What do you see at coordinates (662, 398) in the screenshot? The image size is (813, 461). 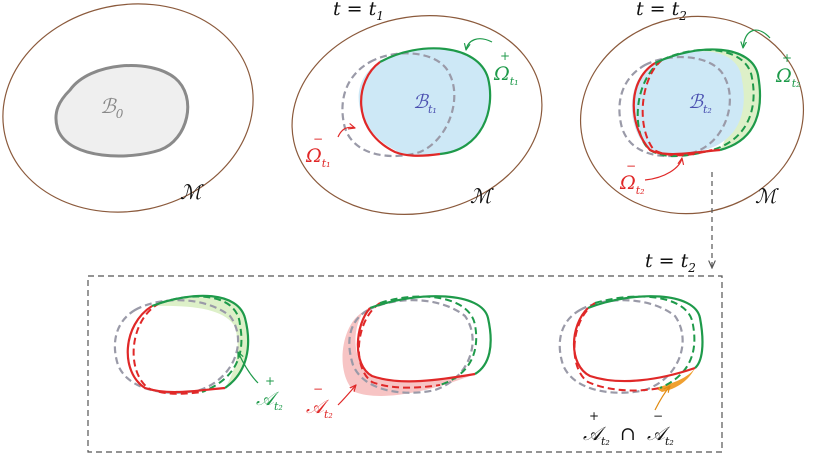 I see `intersection-pointer` at bounding box center [662, 398].